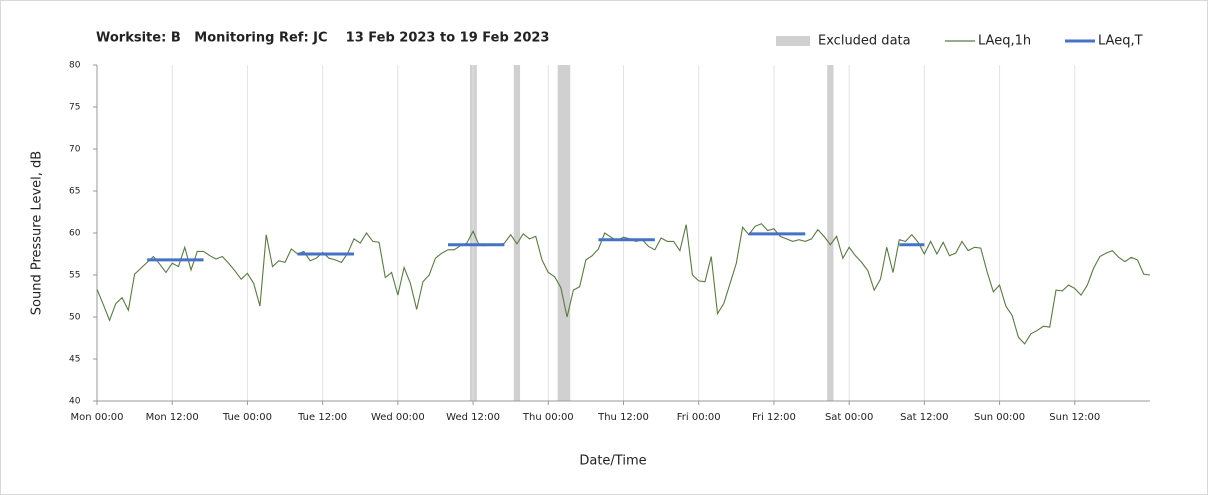 The width and height of the screenshot is (1208, 495). Describe the element at coordinates (247, 417) in the screenshot. I see `x-tick-label: Tue 00:00` at that location.